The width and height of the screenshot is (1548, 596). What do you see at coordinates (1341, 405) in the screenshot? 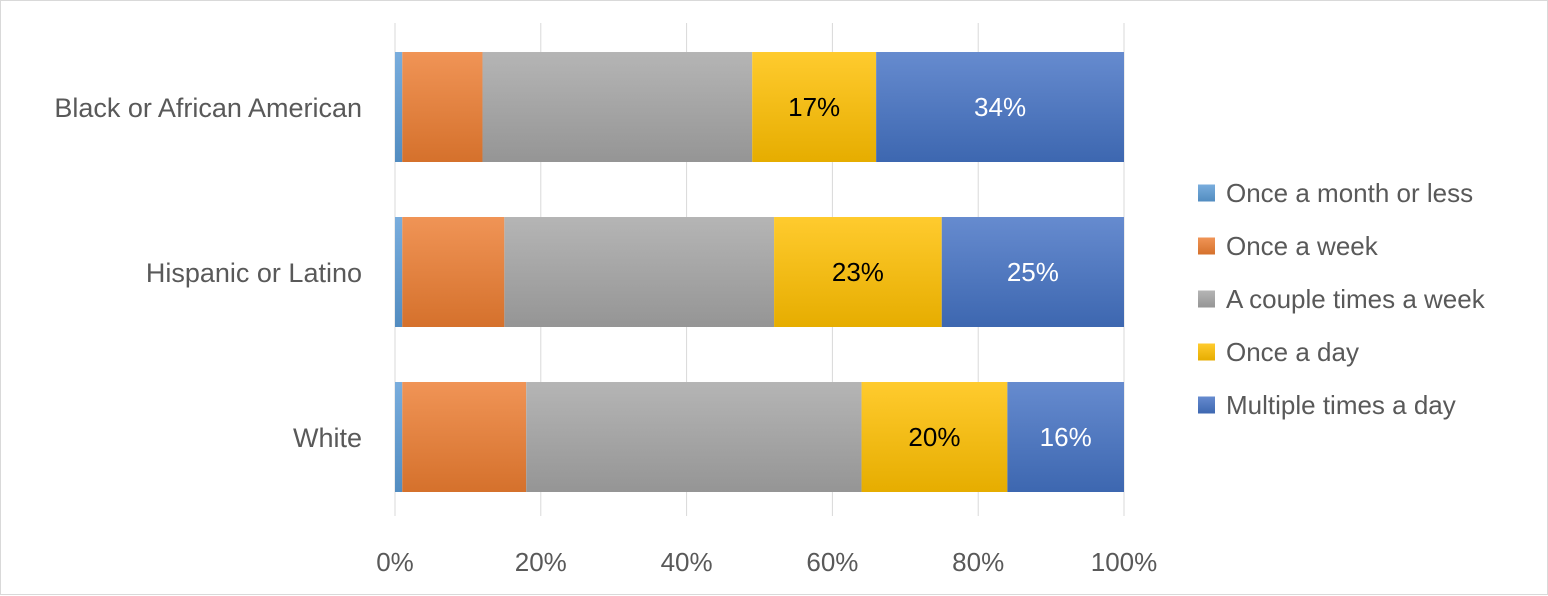
I see `legend-label: Multiple times a day` at bounding box center [1341, 405].